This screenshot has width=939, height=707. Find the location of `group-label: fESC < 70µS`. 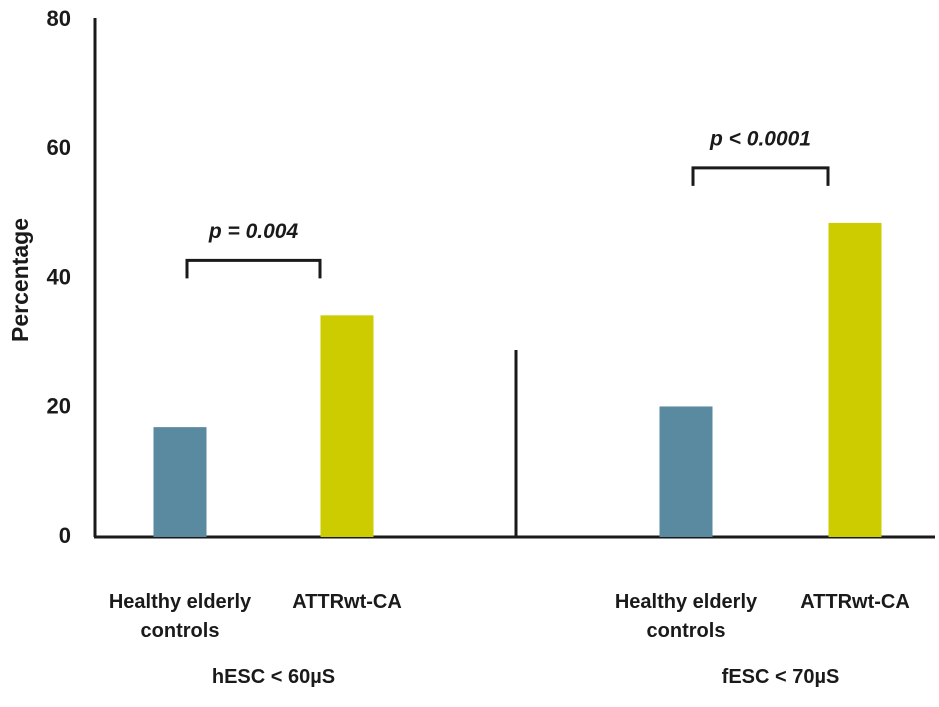

group-label: fESC < 70µS is located at coordinates (780, 677).